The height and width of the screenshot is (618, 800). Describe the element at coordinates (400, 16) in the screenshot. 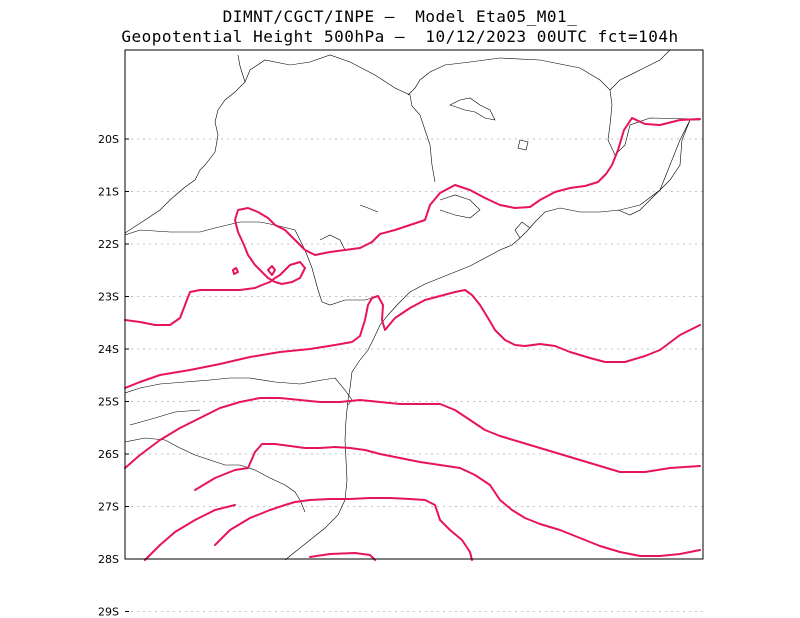

I see `title-line-1: DIMNT/CGCT/INPE – Model Eta05_M01_` at that location.